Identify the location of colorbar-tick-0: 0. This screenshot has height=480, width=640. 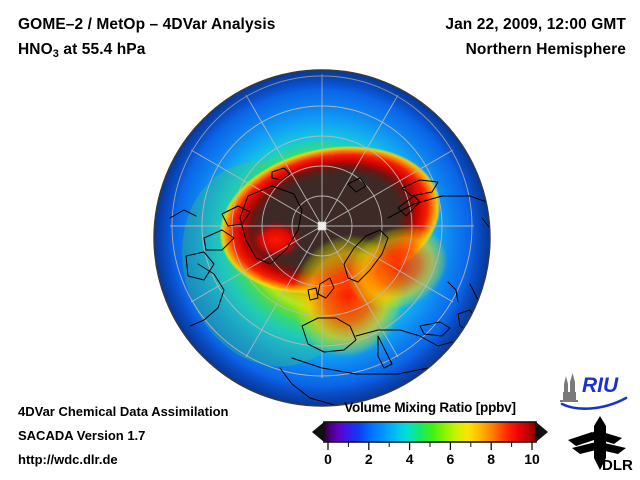
(328, 459).